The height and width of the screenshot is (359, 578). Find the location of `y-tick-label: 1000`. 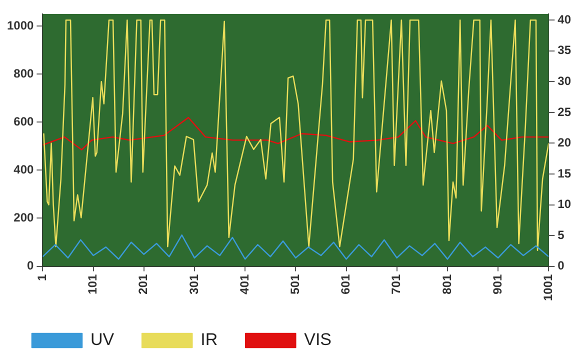

y-tick-label: 1000 is located at coordinates (20, 25).